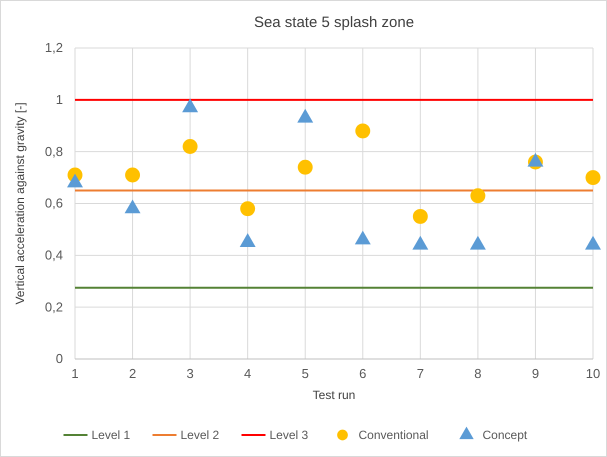  I want to click on legend-label: Conventional, so click(393, 435).